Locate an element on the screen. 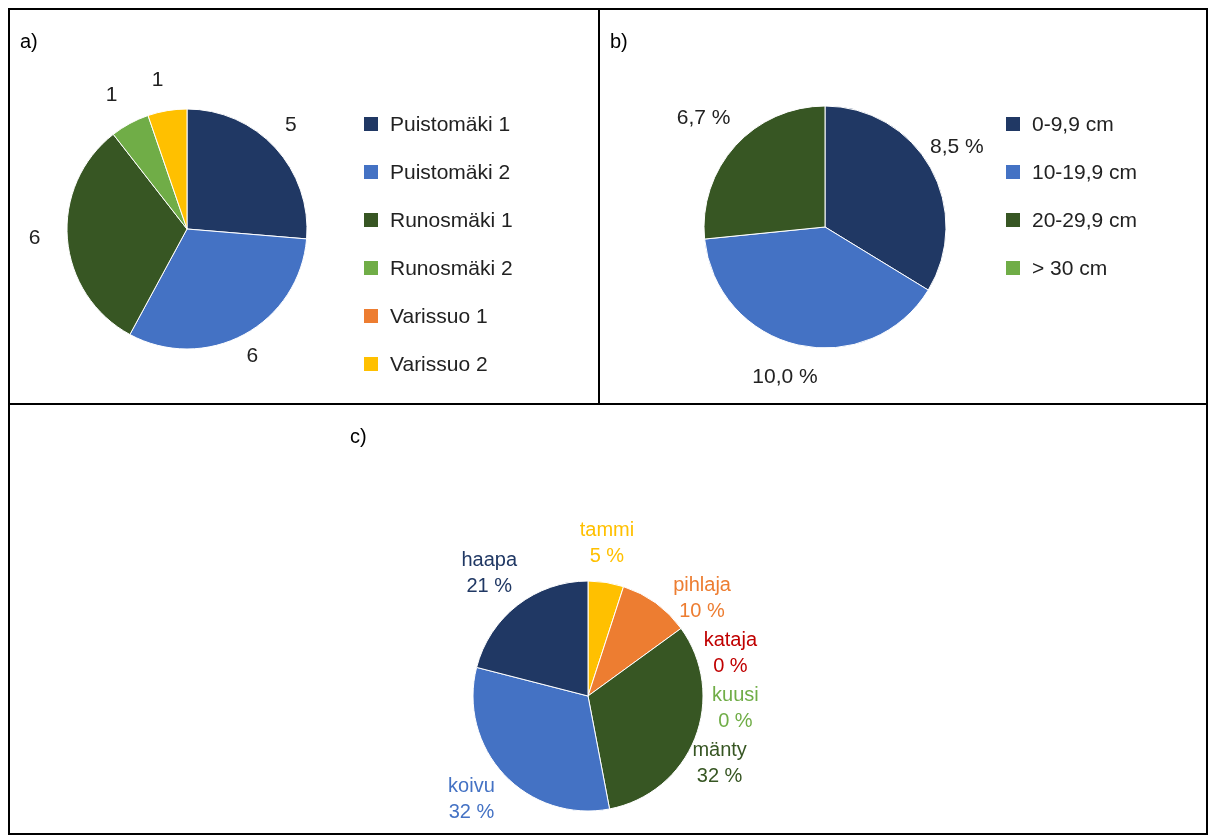 The image size is (1212, 837). legend-label: 0-9,9 cm is located at coordinates (1073, 124).